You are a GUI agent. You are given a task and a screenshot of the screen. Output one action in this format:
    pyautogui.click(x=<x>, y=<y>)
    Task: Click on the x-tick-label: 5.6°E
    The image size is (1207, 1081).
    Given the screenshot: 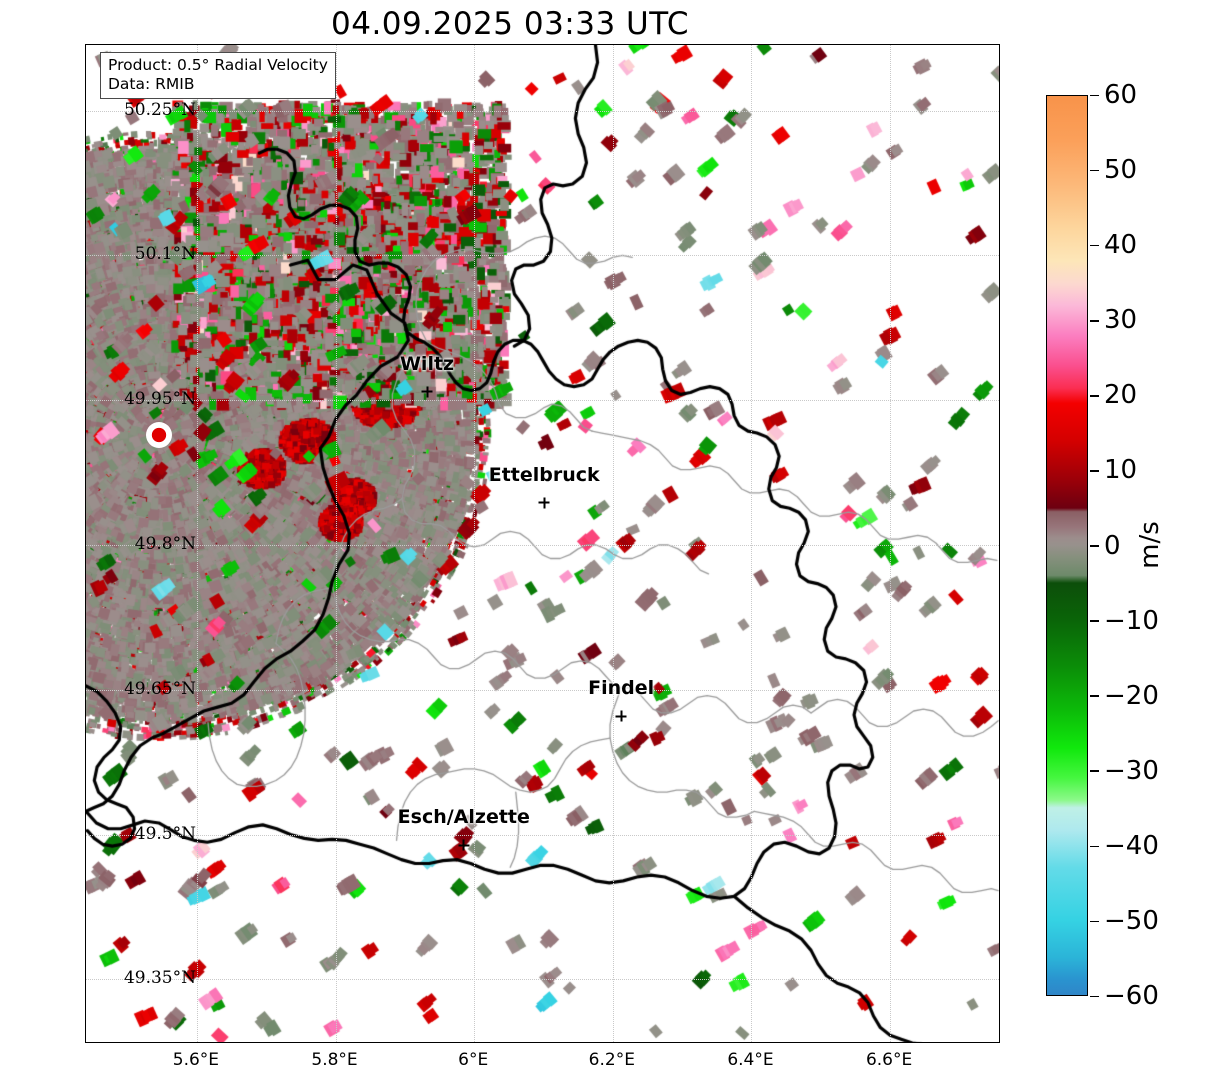 What is the action you would take?
    pyautogui.click(x=196, y=1060)
    